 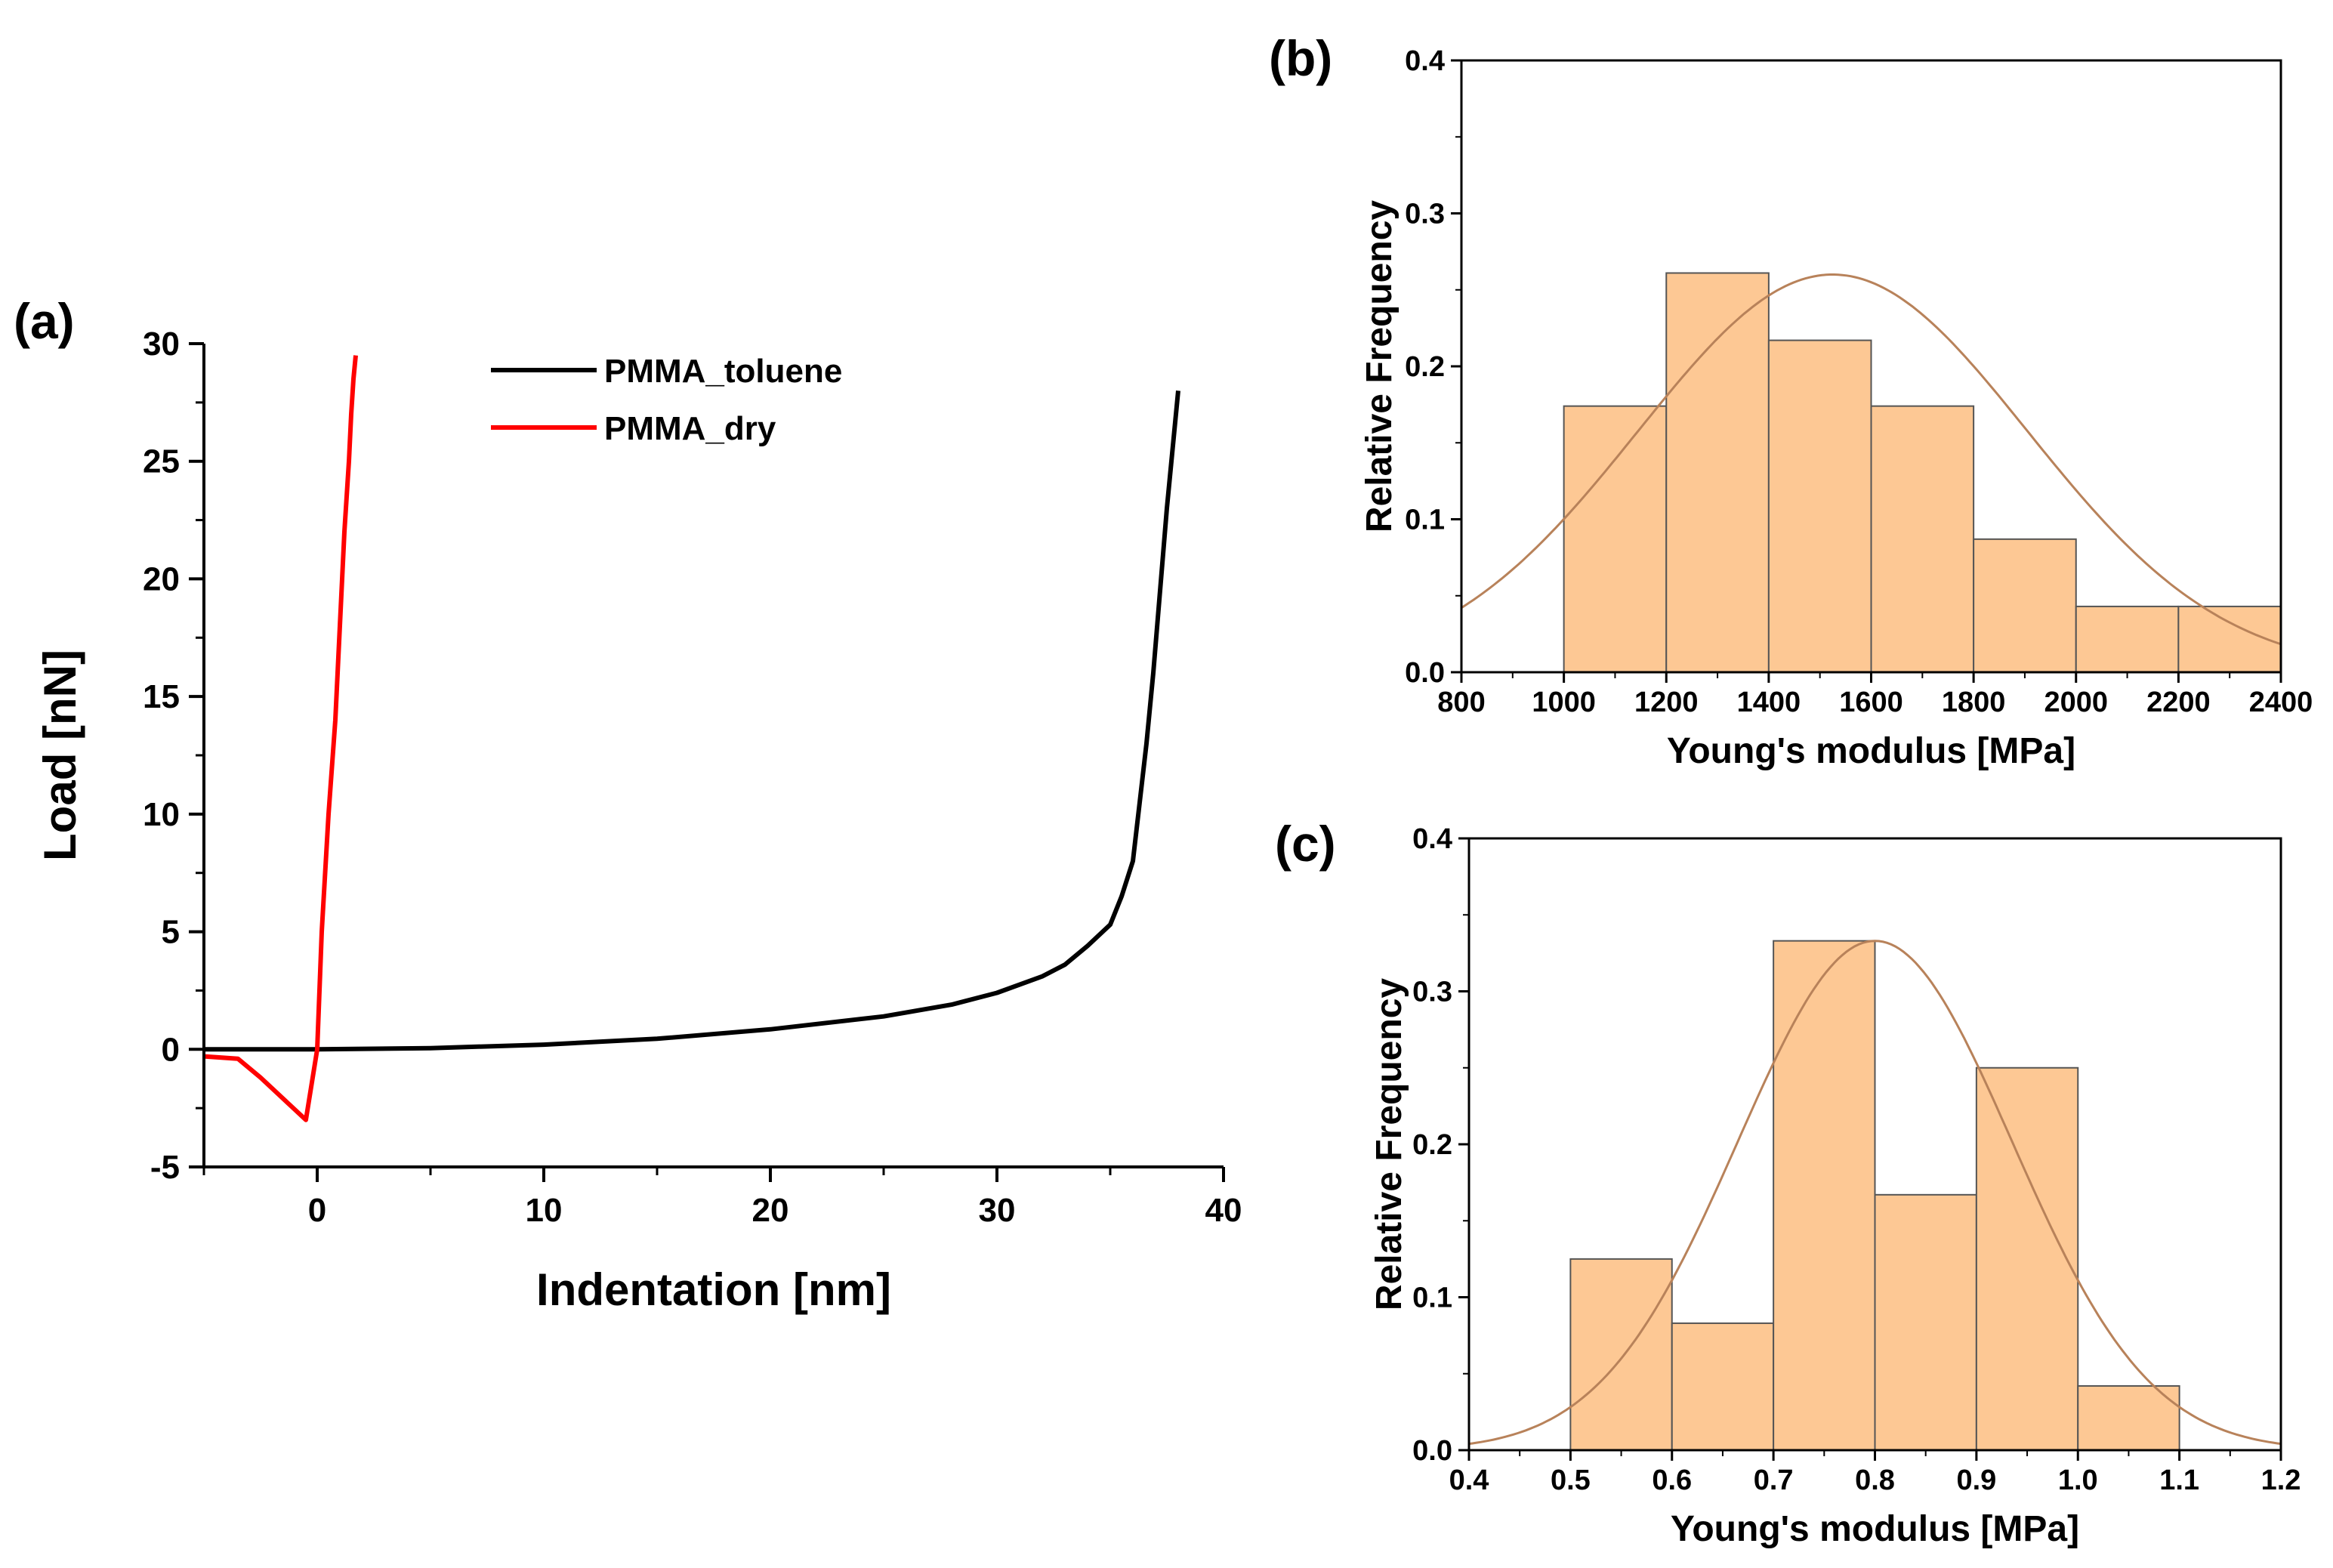 What do you see at coordinates (162, 696) in the screenshot?
I see `y-tick-label: 15` at bounding box center [162, 696].